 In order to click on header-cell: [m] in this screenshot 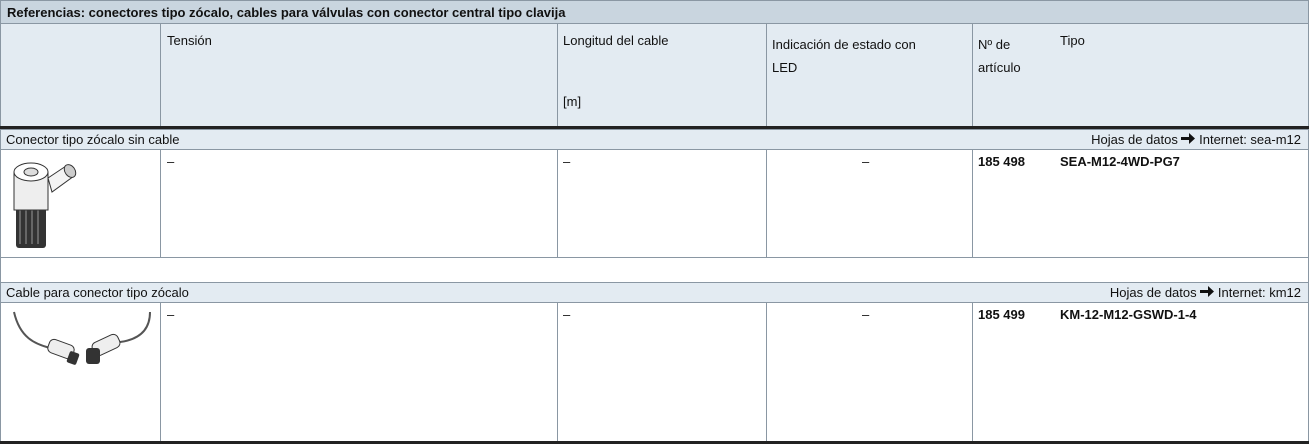, I will do `click(572, 101)`.